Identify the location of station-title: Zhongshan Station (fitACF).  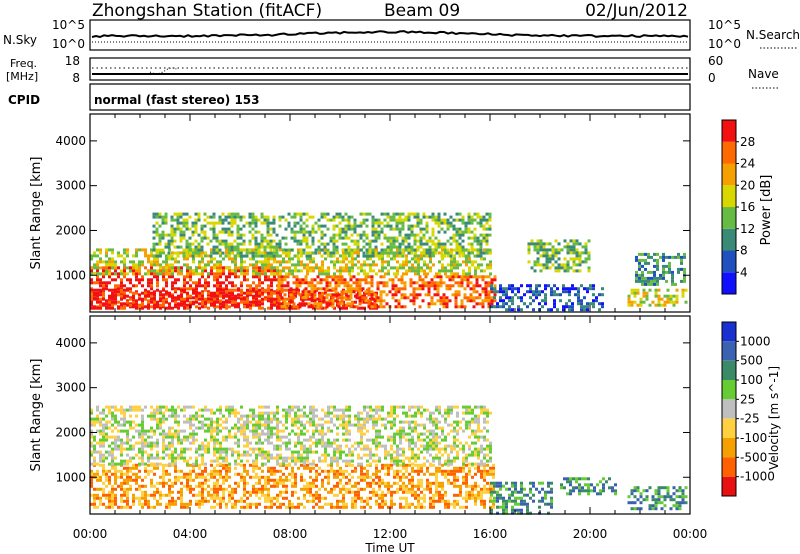
(207, 11).